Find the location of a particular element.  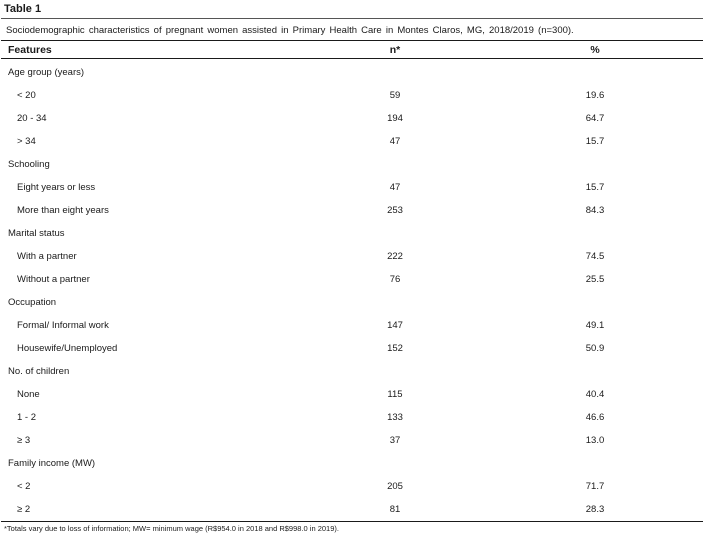

table-row: More than eight years 253 84.3 is located at coordinates (352, 209).